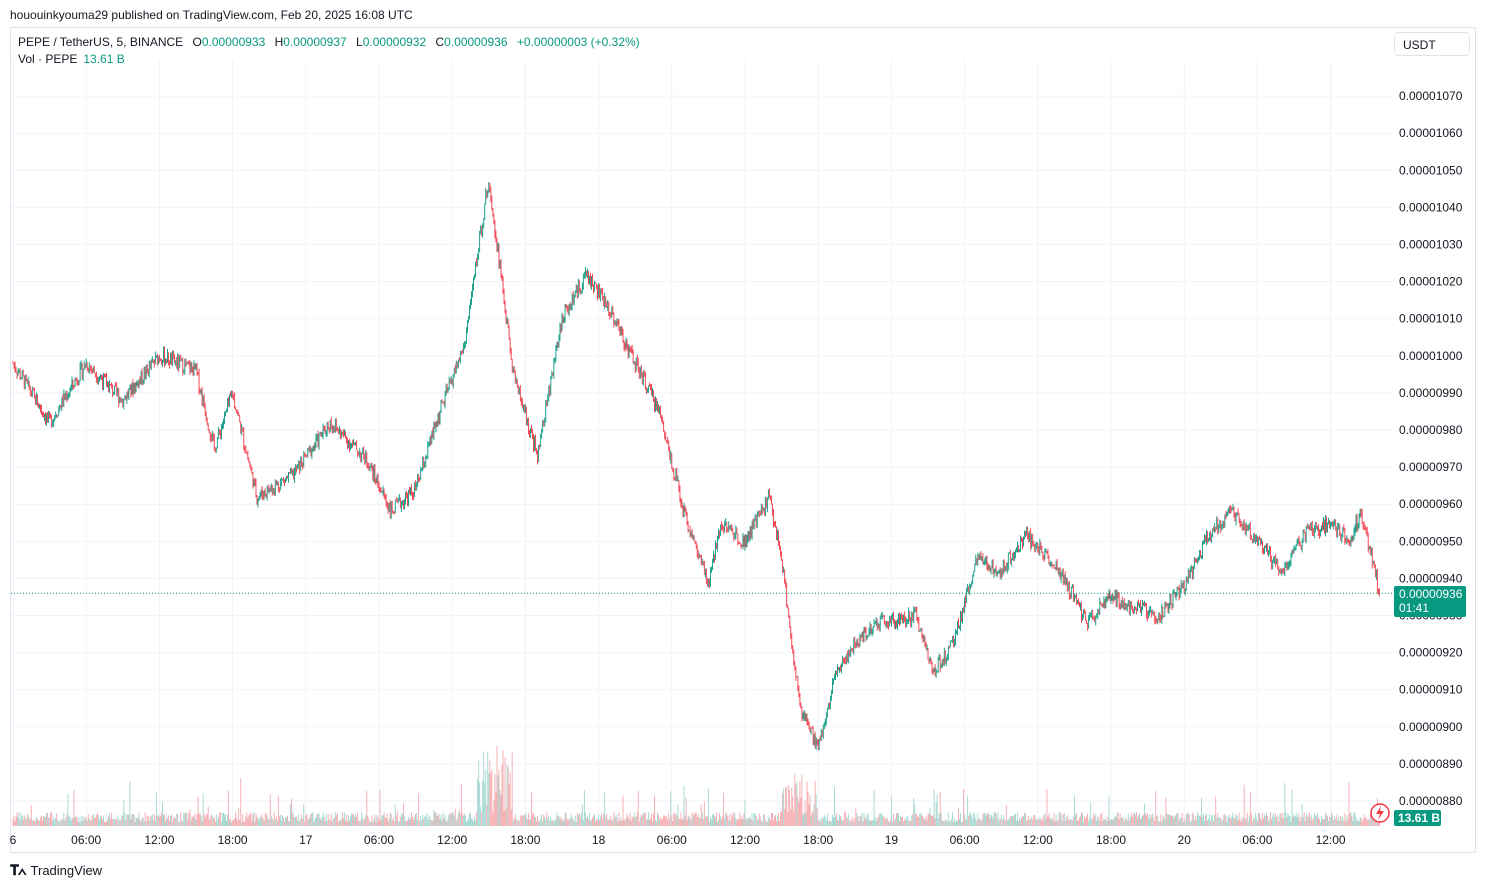  What do you see at coordinates (1431, 541) in the screenshot?
I see `price-tick-label: 0.00000950` at bounding box center [1431, 541].